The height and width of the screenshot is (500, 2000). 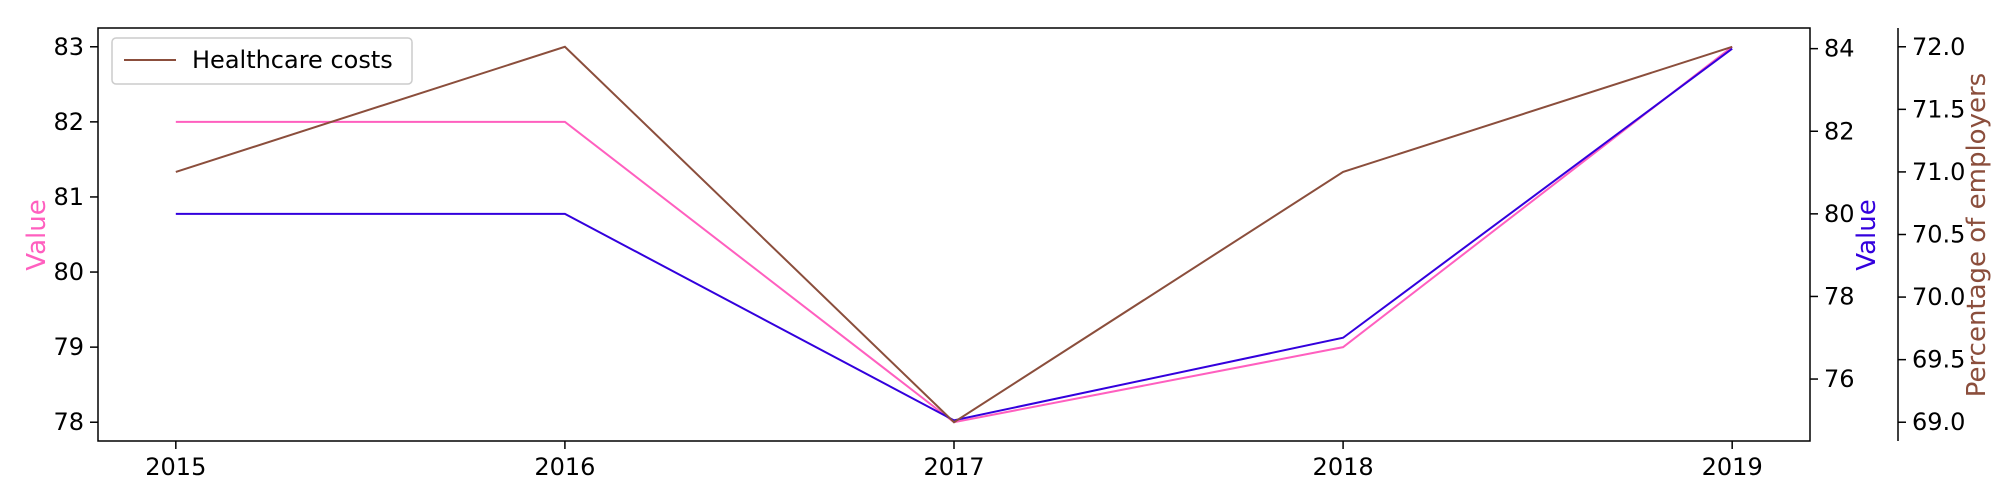 I want to click on right2-tick-label-70.0: 70.0, so click(x=1938, y=297).